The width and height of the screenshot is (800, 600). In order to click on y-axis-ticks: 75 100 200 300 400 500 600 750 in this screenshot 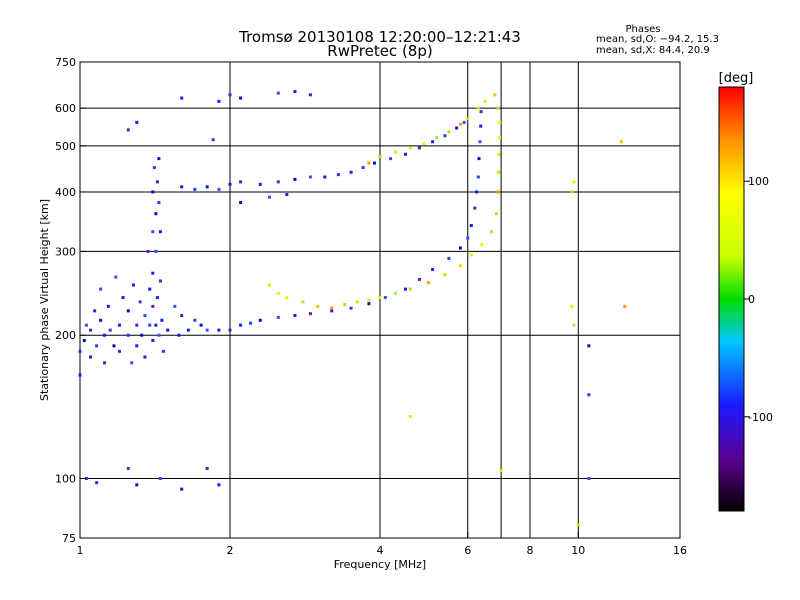, I will do `click(70, 300)`.